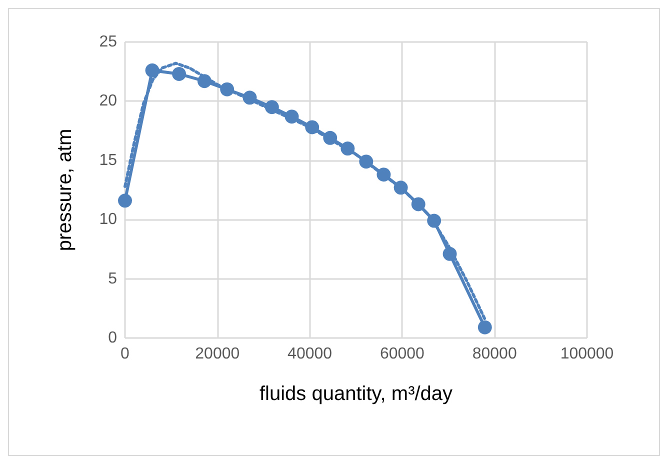 This screenshot has width=668, height=464. I want to click on y-tick-label: 25, so click(108, 42).